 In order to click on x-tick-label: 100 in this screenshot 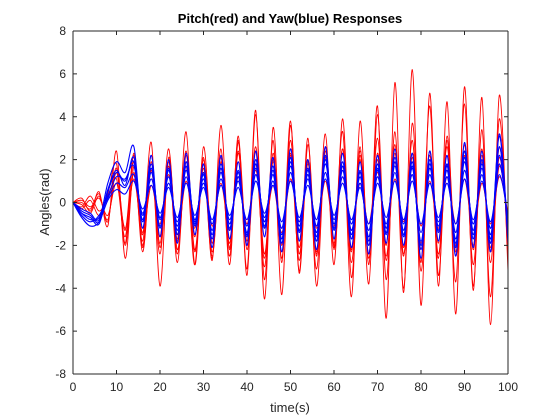, I will do `click(508, 387)`.